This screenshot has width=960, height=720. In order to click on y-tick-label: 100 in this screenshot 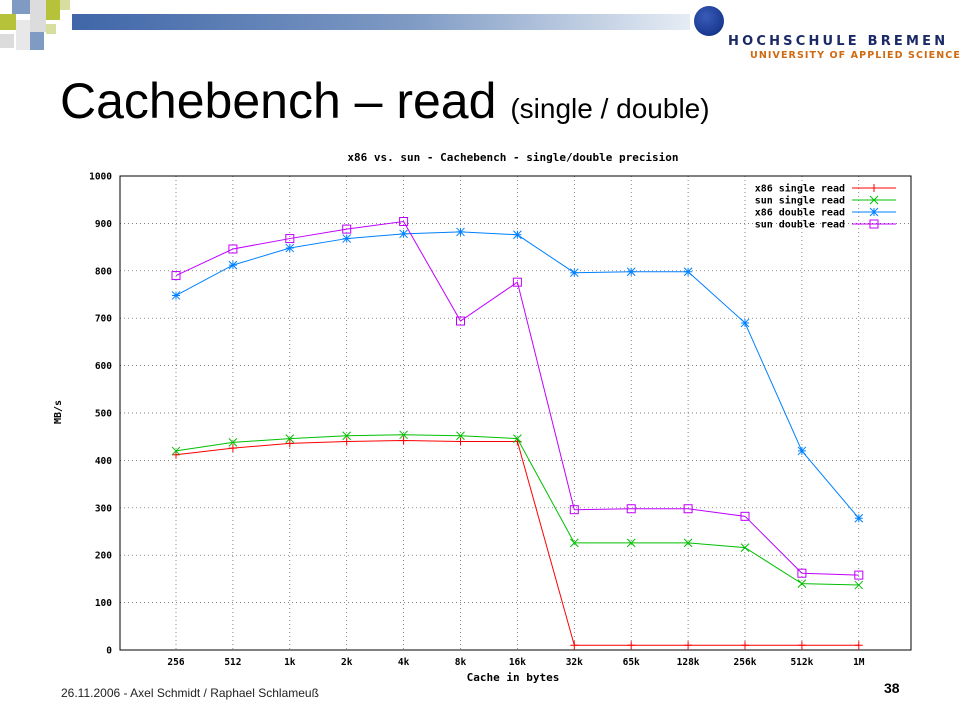, I will do `click(103, 603)`.